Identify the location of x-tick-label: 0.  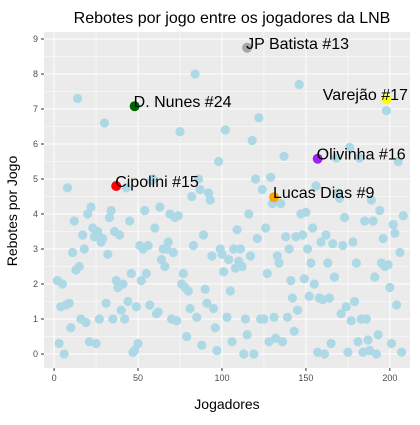
(54, 378).